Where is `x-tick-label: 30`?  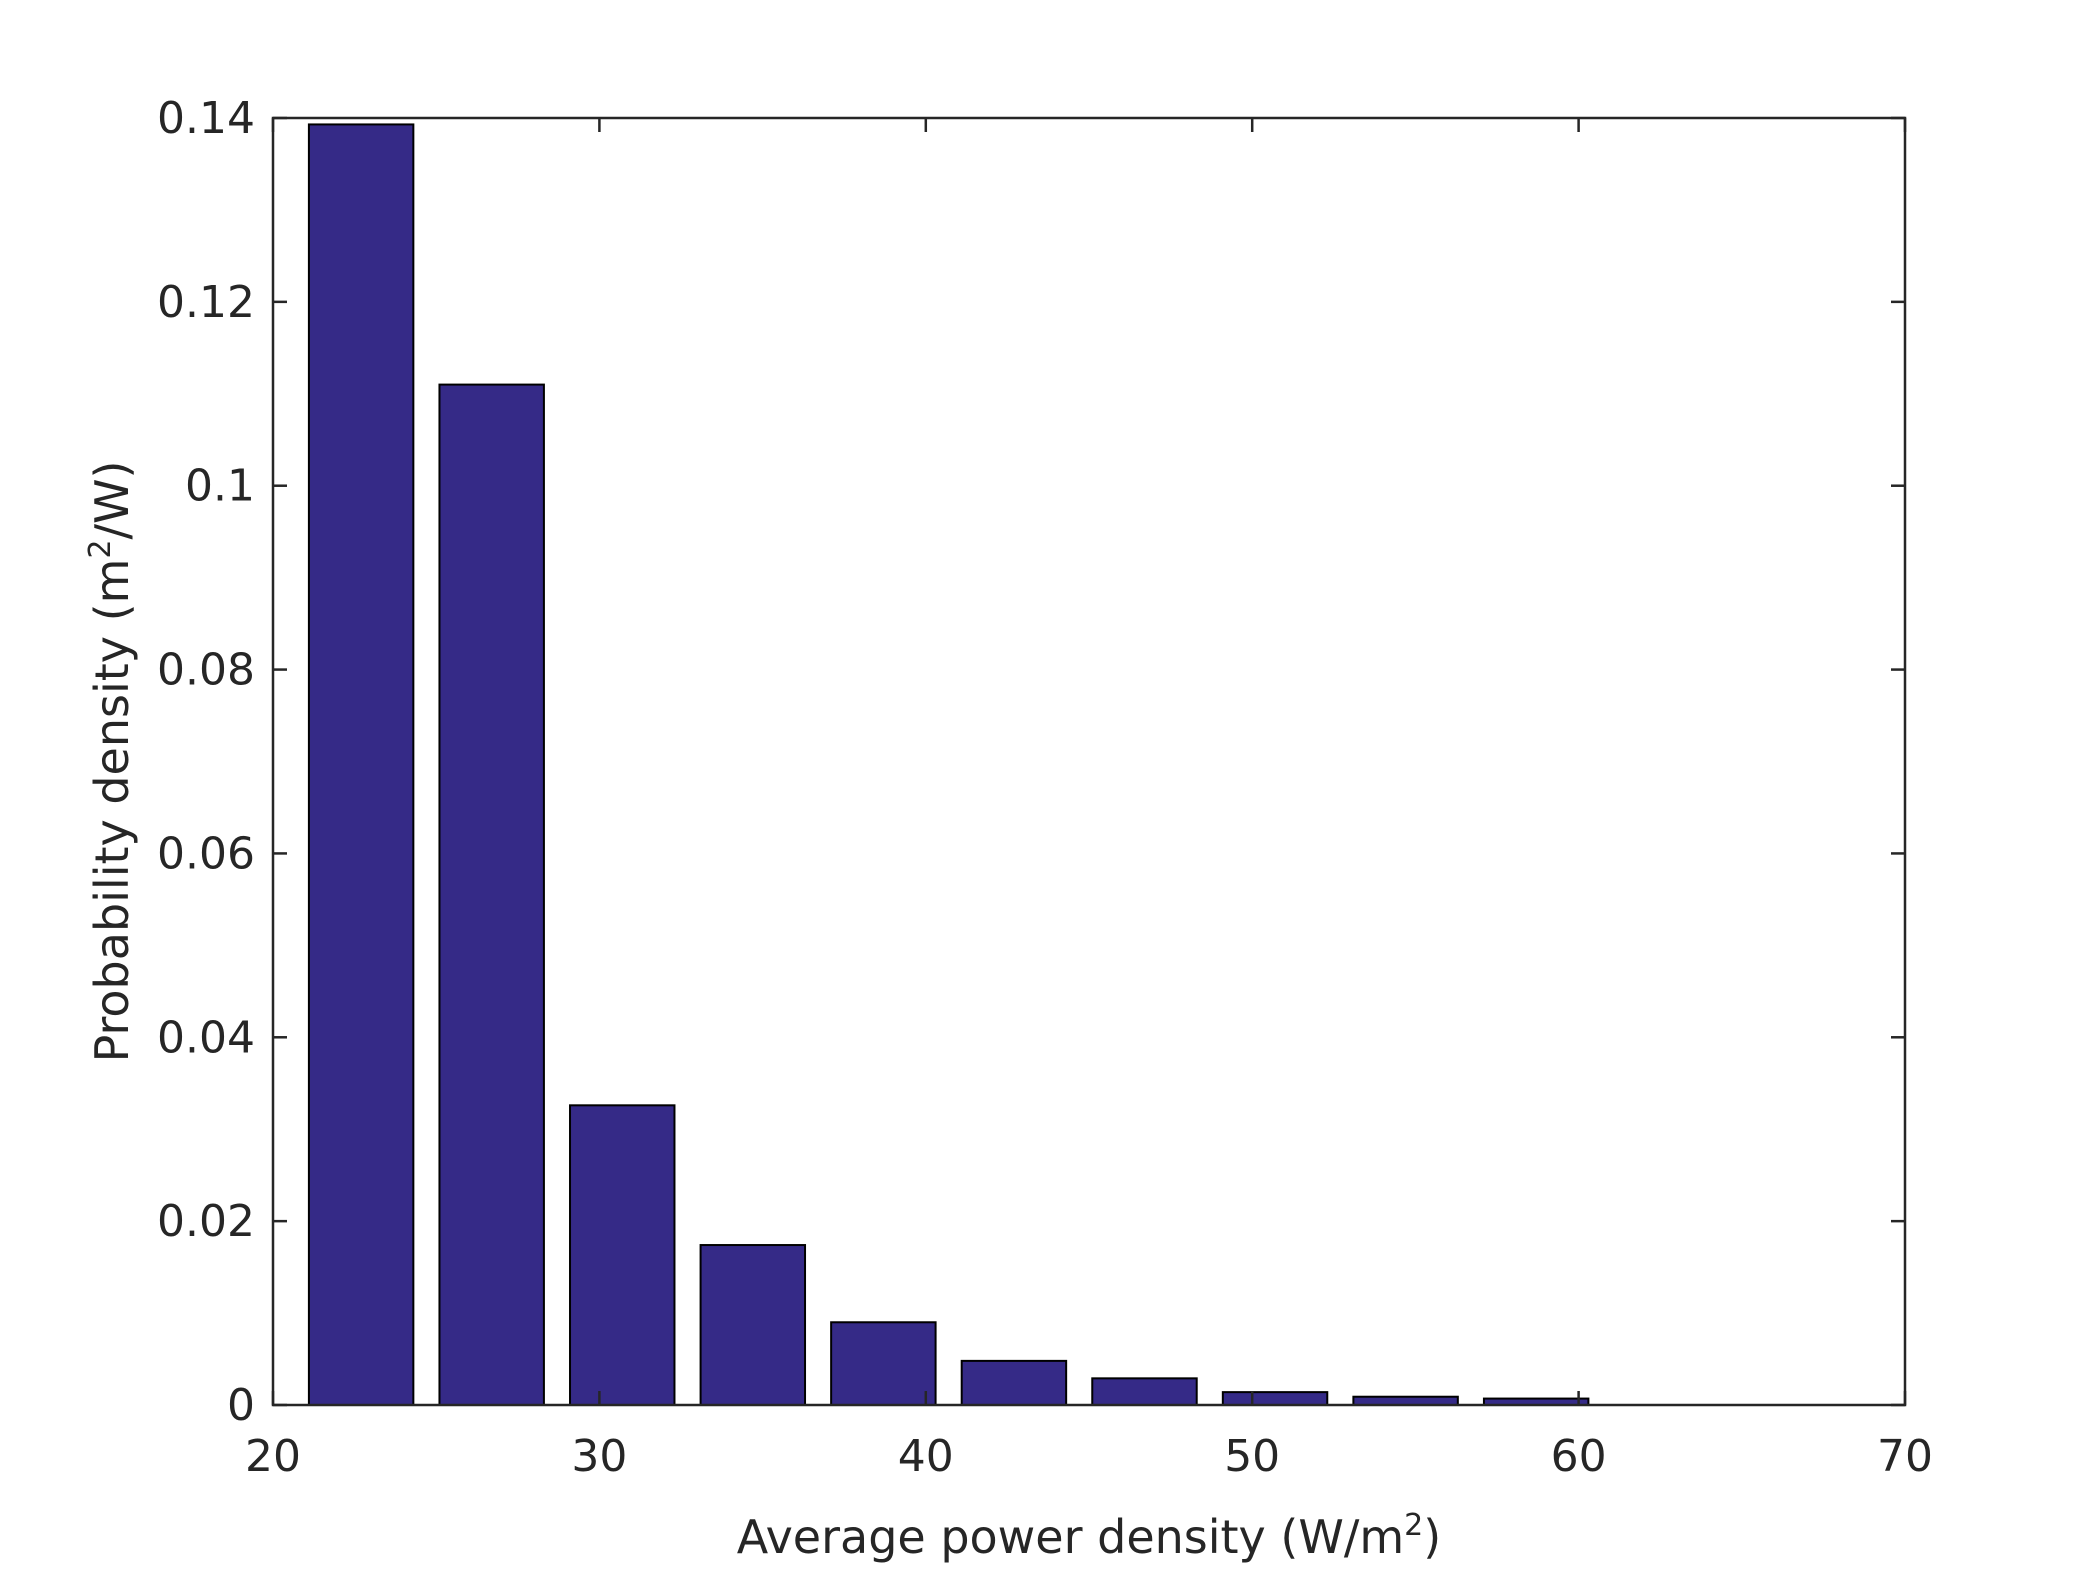
x-tick-label: 30 is located at coordinates (599, 1456).